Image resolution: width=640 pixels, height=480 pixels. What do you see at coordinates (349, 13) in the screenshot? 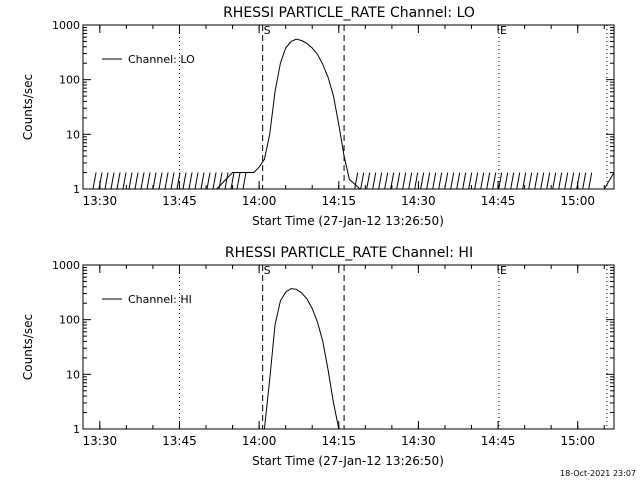
I see `panel-lo-title: RHESSI PARTICLE_RATE Channel: LO` at bounding box center [349, 13].